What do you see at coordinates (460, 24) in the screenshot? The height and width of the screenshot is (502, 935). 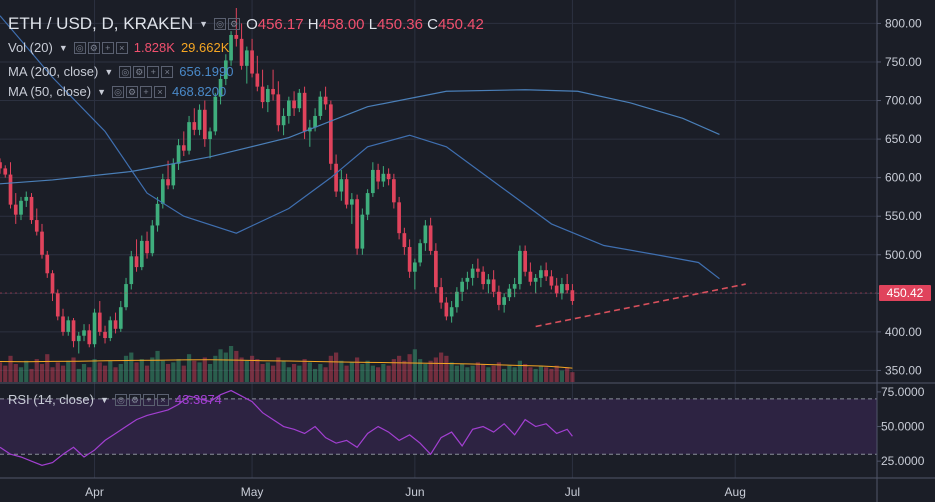 I see `close-value: 450.42` at bounding box center [460, 24].